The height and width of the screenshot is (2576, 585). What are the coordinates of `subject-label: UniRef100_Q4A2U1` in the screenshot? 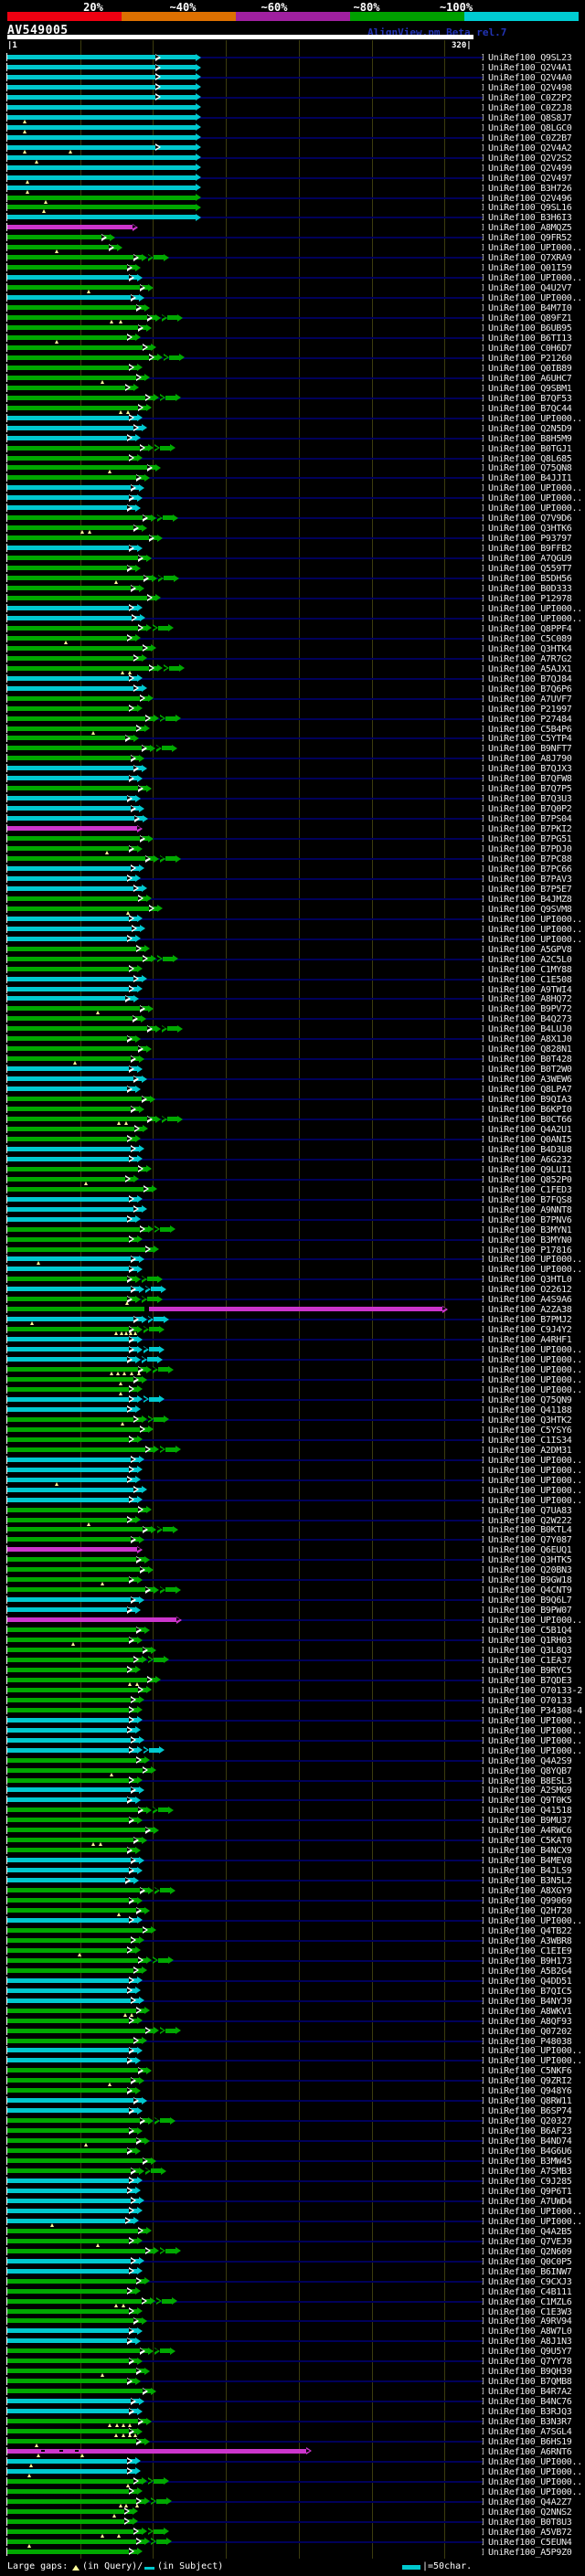 It's located at (530, 1129).